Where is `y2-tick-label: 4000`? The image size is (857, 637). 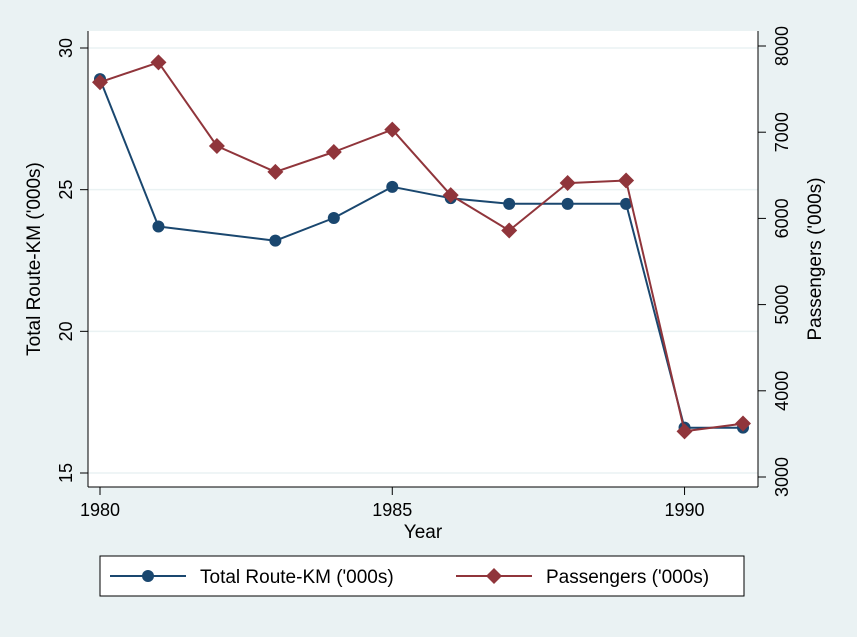 y2-tick-label: 4000 is located at coordinates (782, 391).